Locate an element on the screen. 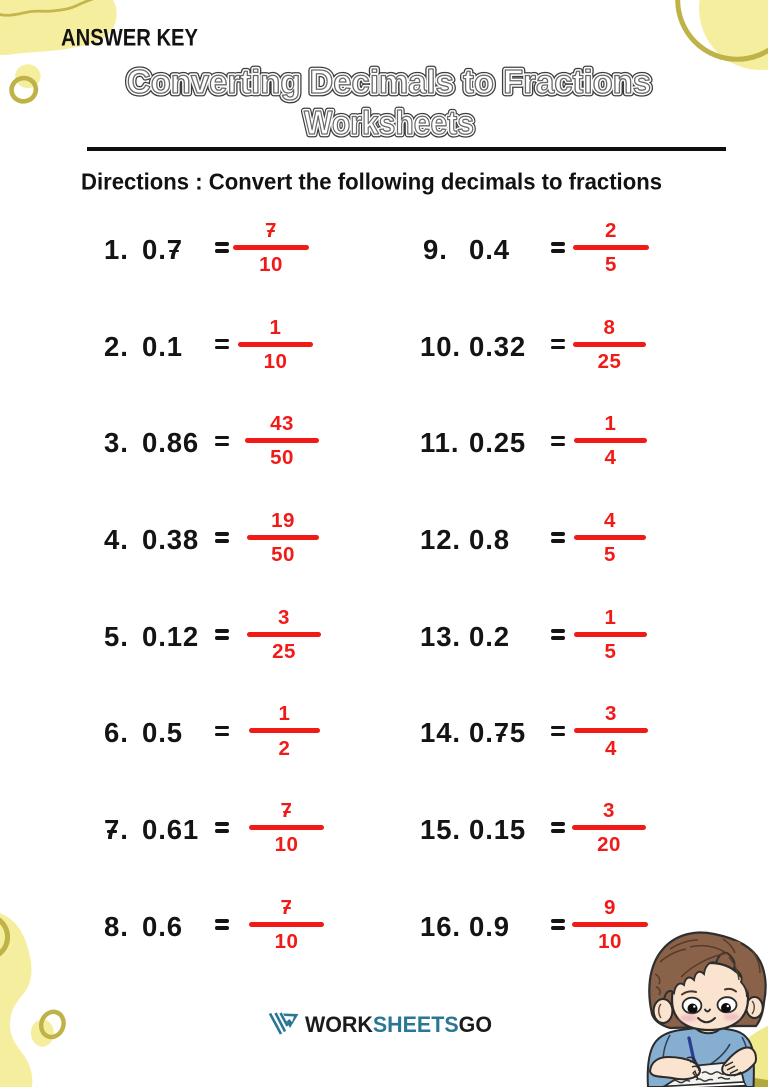 The height and width of the screenshot is (1087, 768). svg-text: ANSWER KEY is located at coordinates (129, 37).